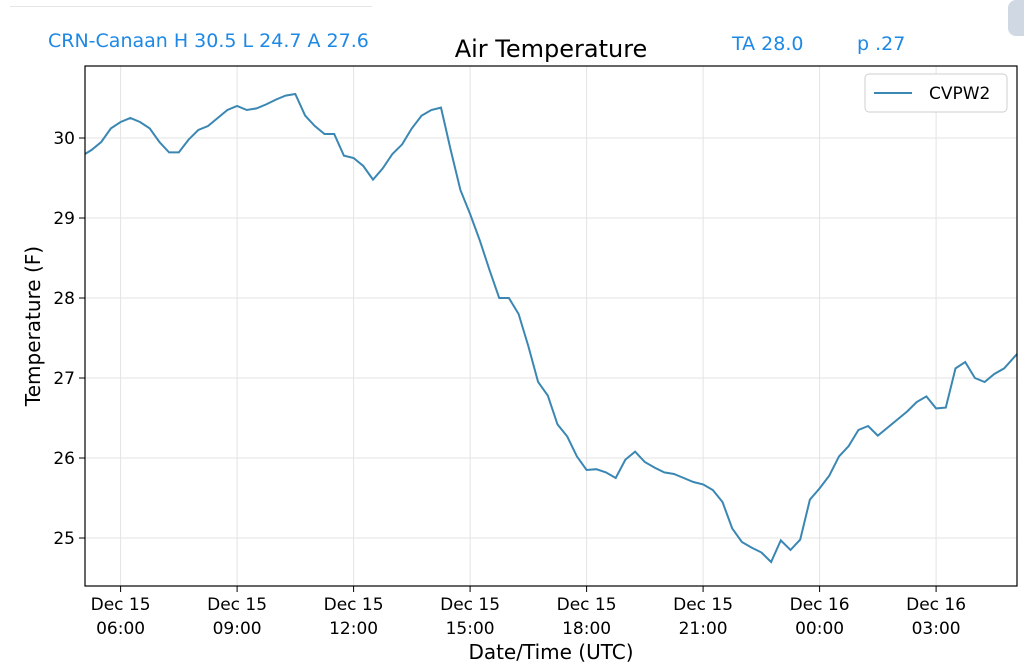  Describe the element at coordinates (64, 299) in the screenshot. I see `y-tick-label: 28` at that location.